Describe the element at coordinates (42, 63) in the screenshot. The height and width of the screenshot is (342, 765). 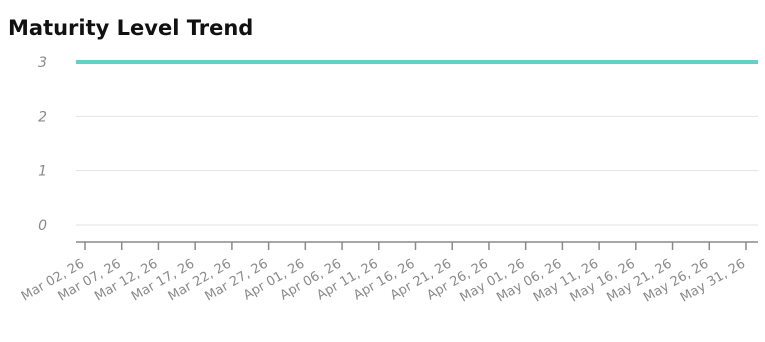
I see `y-tick-label: 3` at that location.